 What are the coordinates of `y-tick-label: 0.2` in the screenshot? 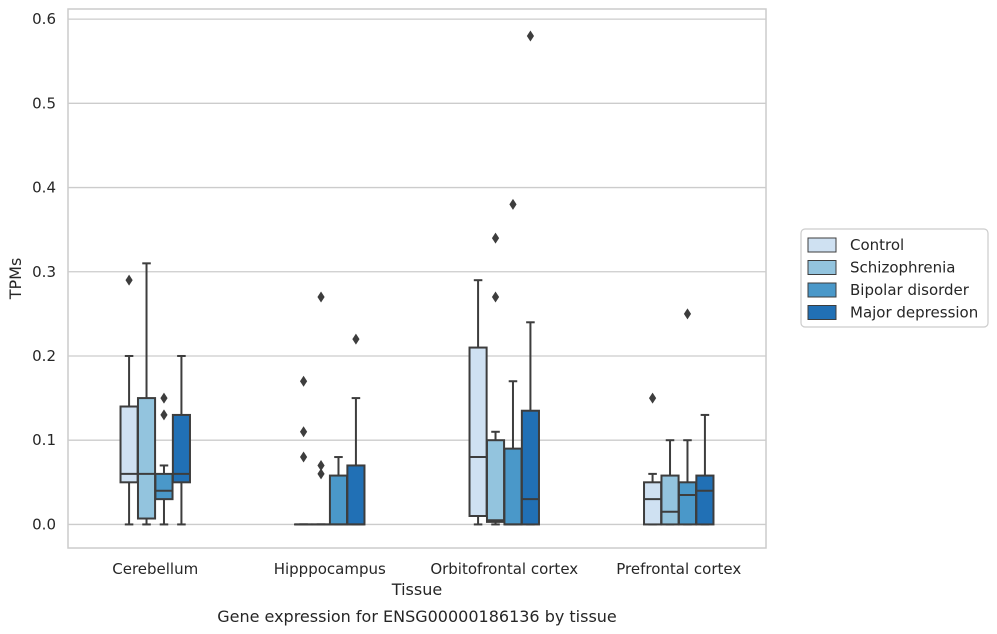 It's located at (44, 356).